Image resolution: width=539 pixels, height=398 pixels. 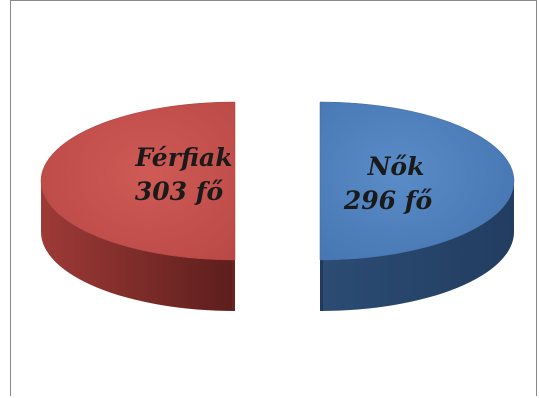 I want to click on label-ferfiak-value: 303 fő, so click(x=179, y=191).